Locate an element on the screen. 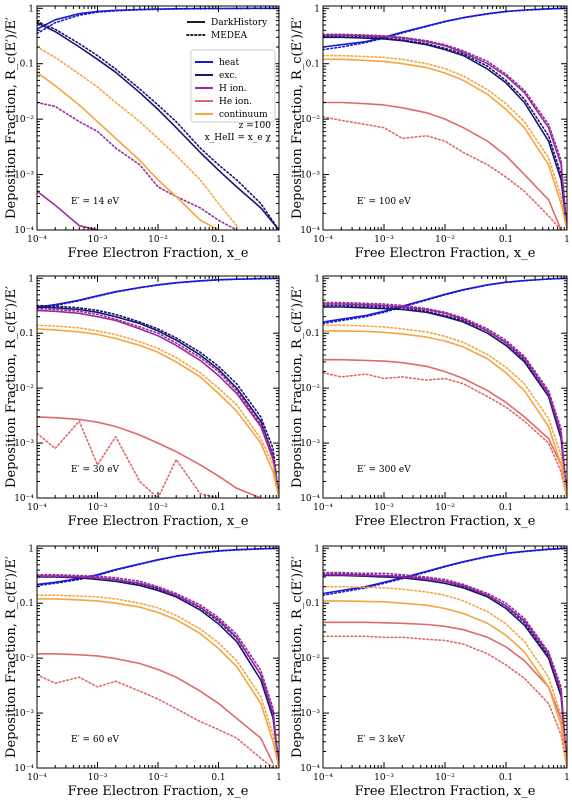  energy-annotation: E′ = 30 eV is located at coordinates (95, 470).